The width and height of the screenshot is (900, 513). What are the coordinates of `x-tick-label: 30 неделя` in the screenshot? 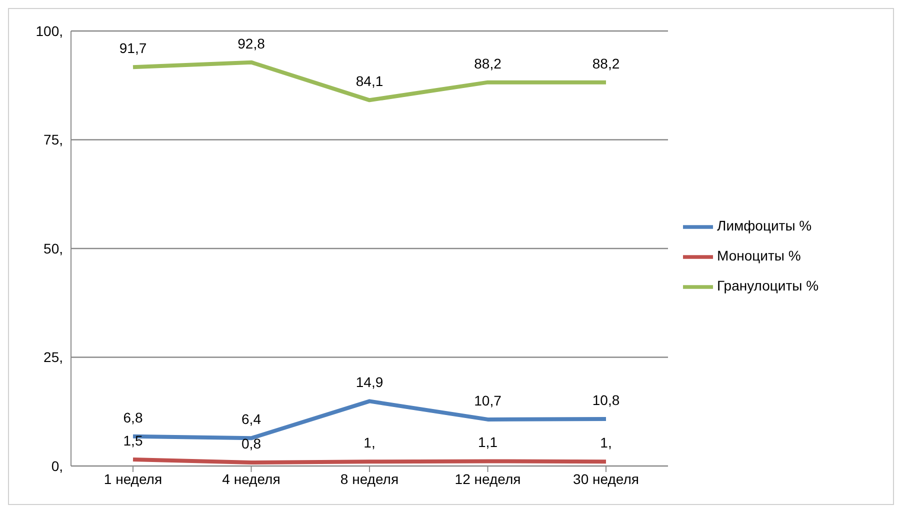 It's located at (606, 478).